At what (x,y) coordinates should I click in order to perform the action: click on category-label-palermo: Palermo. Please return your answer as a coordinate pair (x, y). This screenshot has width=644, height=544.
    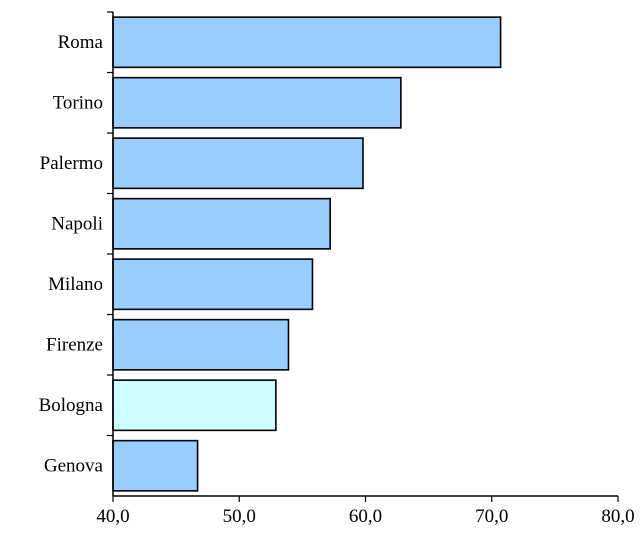
    Looking at the image, I should click on (71, 163).